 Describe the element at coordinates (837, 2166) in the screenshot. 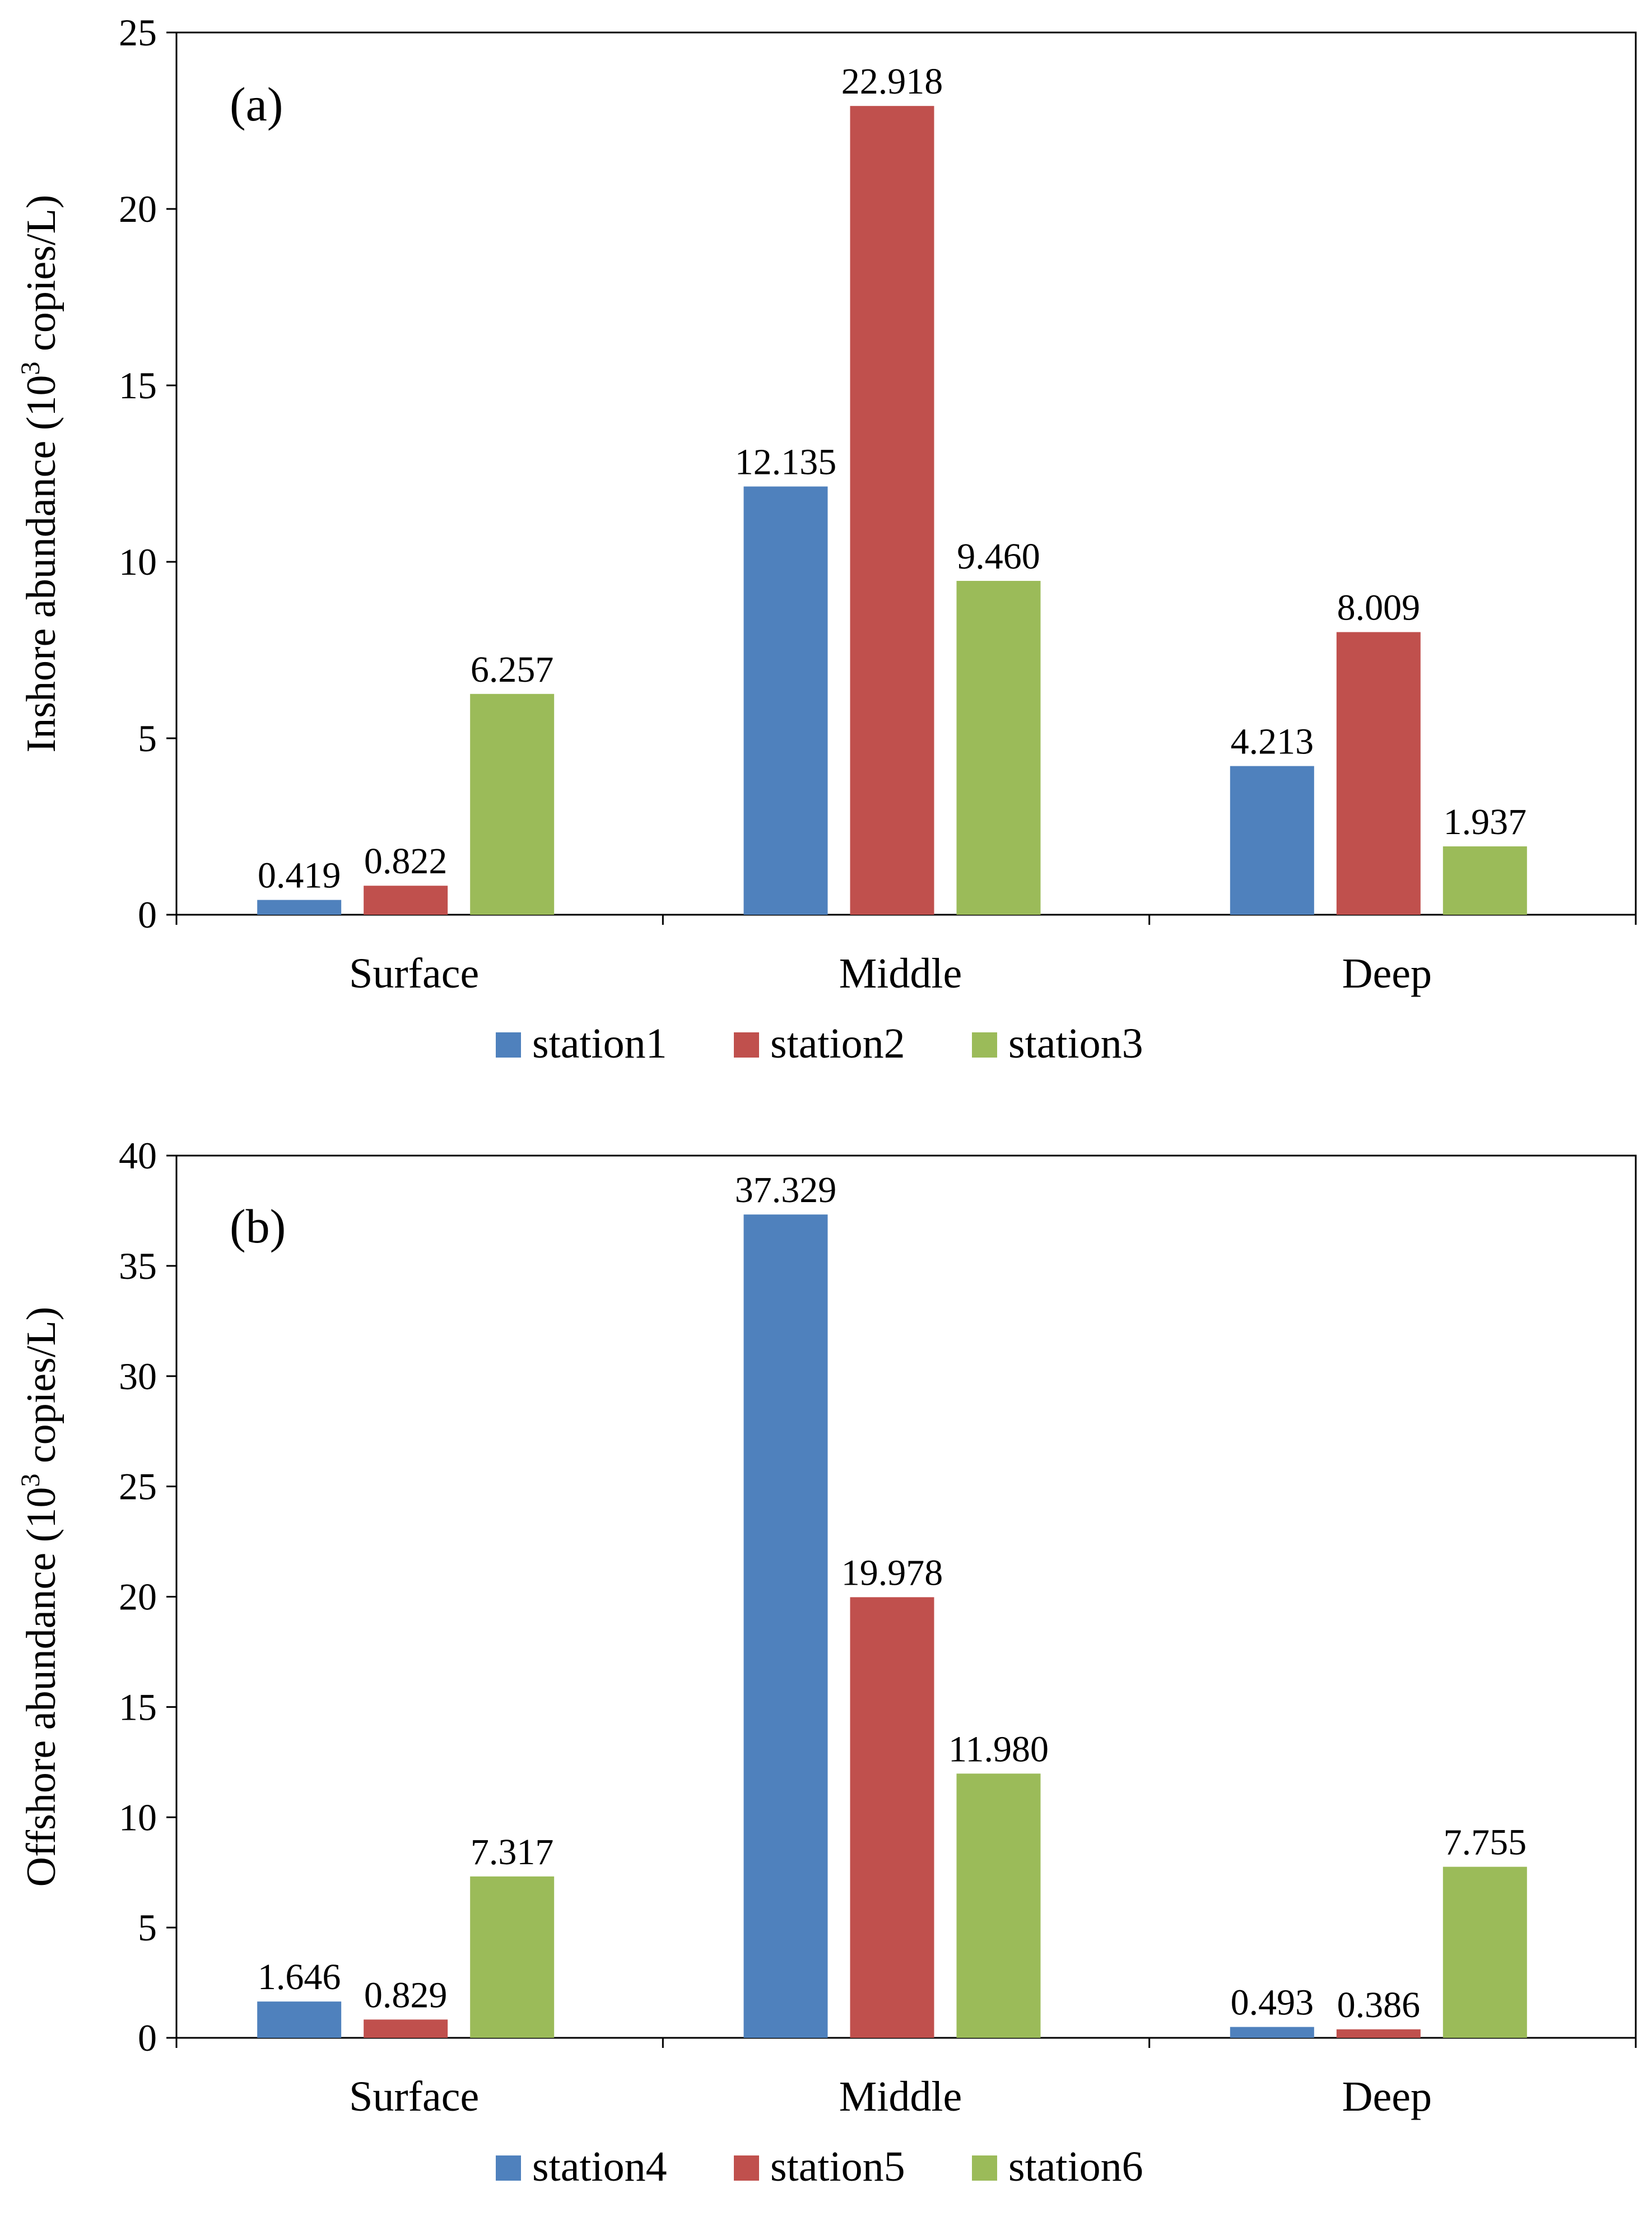

I see `legend-label: station5` at that location.